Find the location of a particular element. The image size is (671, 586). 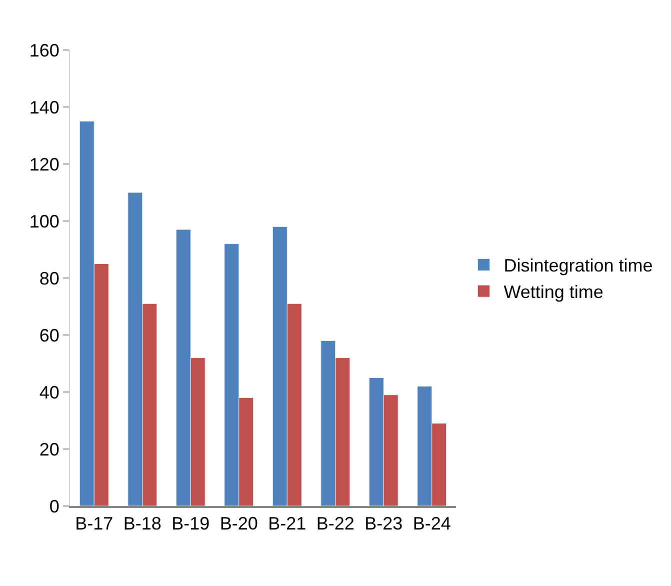

y-tick-label: 40 is located at coordinates (49, 392).